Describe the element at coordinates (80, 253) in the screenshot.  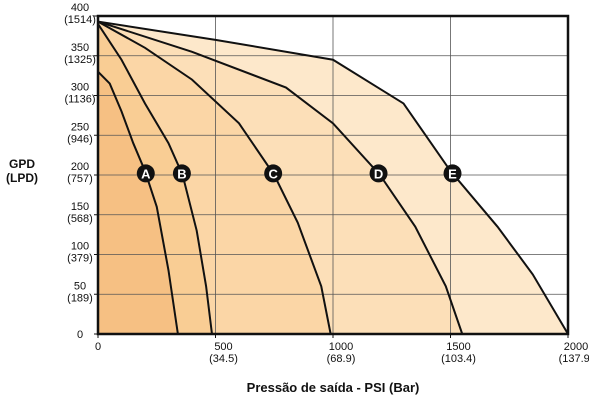
I see `y-tick-label: 100 (379)` at that location.